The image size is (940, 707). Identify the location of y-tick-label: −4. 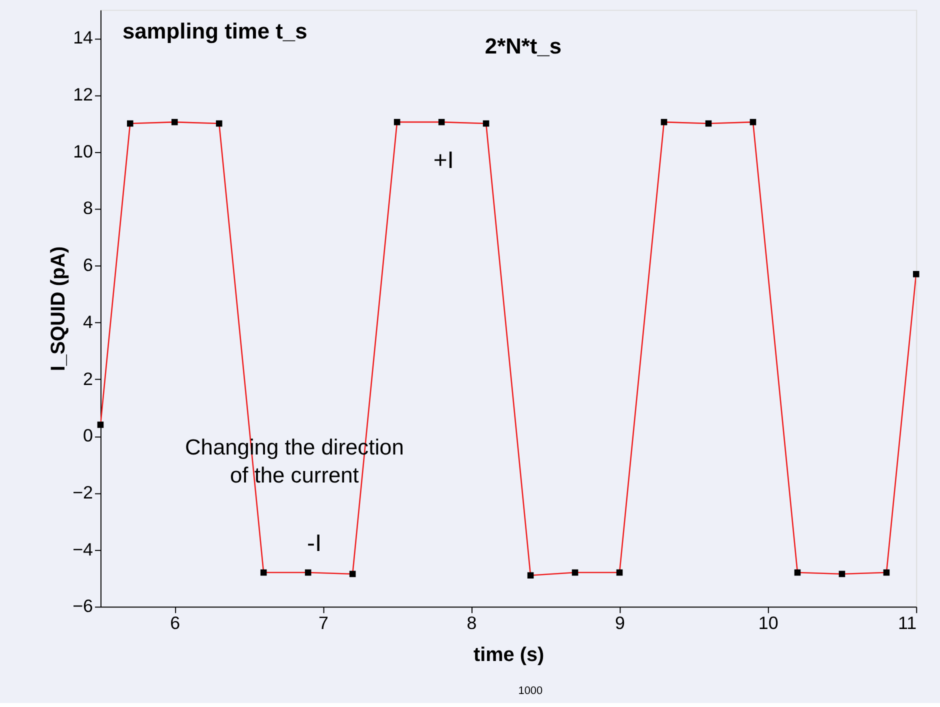
(83, 549).